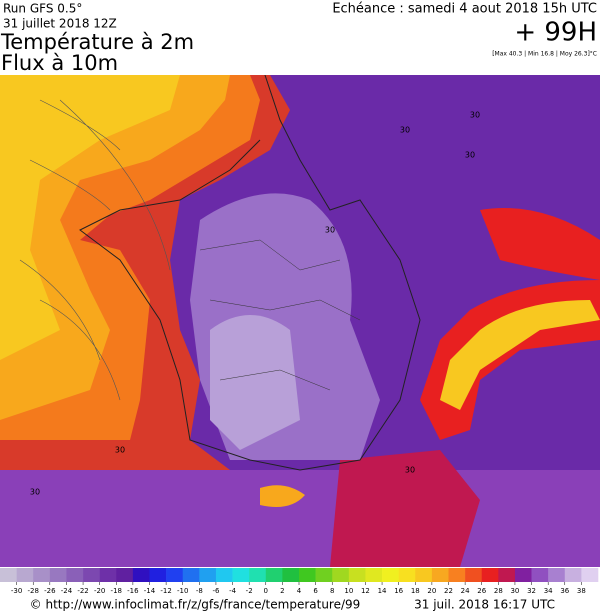 The height and width of the screenshot is (613, 600). I want to click on colorbar-label: -26, so click(50, 591).